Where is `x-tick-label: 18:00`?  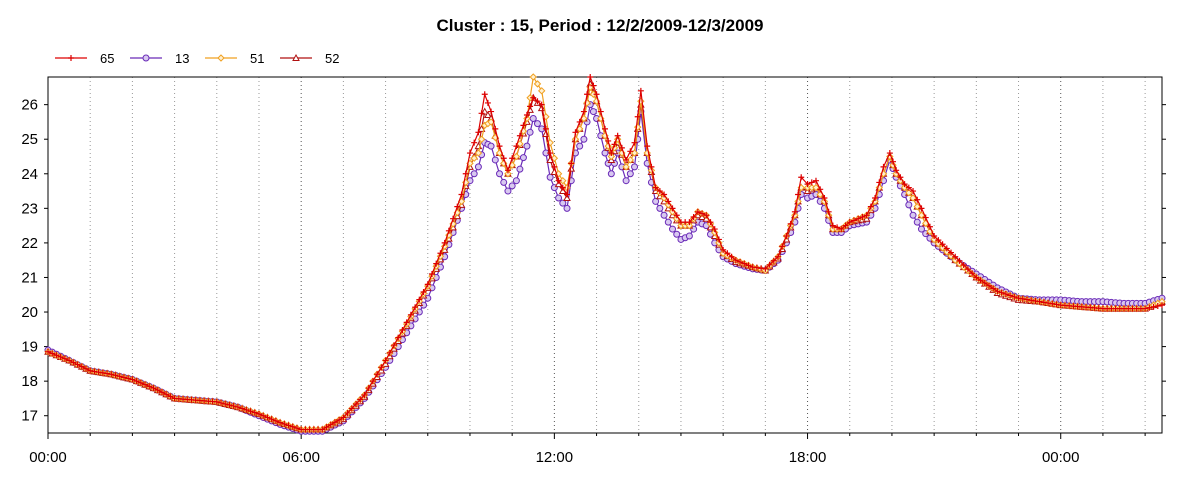
x-tick-label: 18:00 is located at coordinates (808, 457).